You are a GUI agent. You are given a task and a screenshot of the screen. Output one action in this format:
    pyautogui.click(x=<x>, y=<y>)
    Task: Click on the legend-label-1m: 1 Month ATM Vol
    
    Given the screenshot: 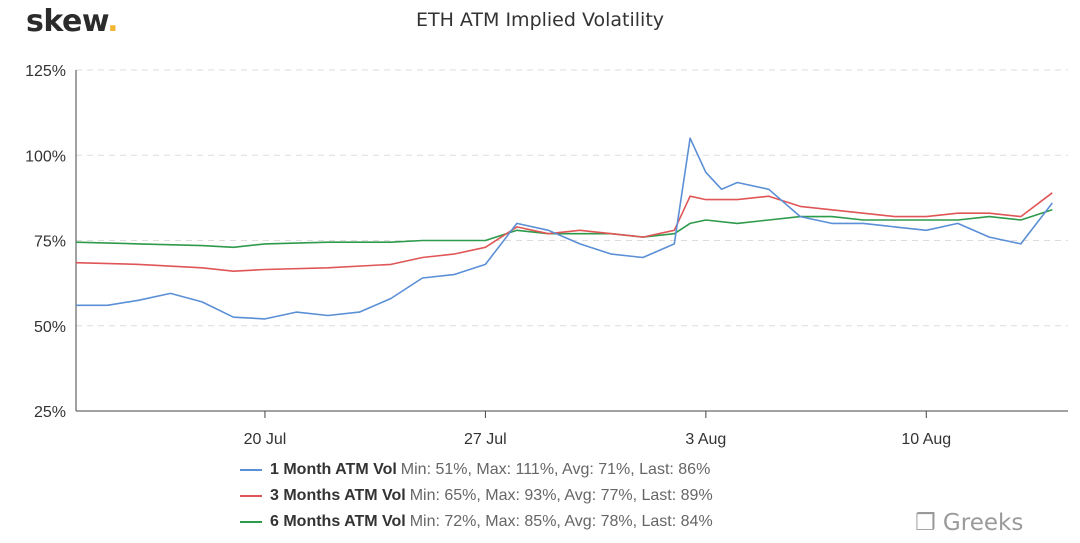 What is the action you would take?
    pyautogui.click(x=333, y=469)
    